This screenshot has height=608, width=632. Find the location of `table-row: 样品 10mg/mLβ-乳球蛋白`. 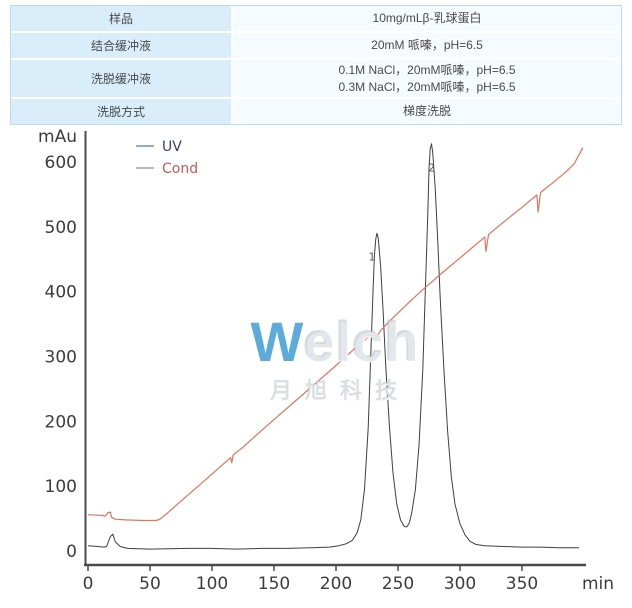

table-row: 样品 10mg/mLβ-乳球蛋白 is located at coordinates (316, 19).